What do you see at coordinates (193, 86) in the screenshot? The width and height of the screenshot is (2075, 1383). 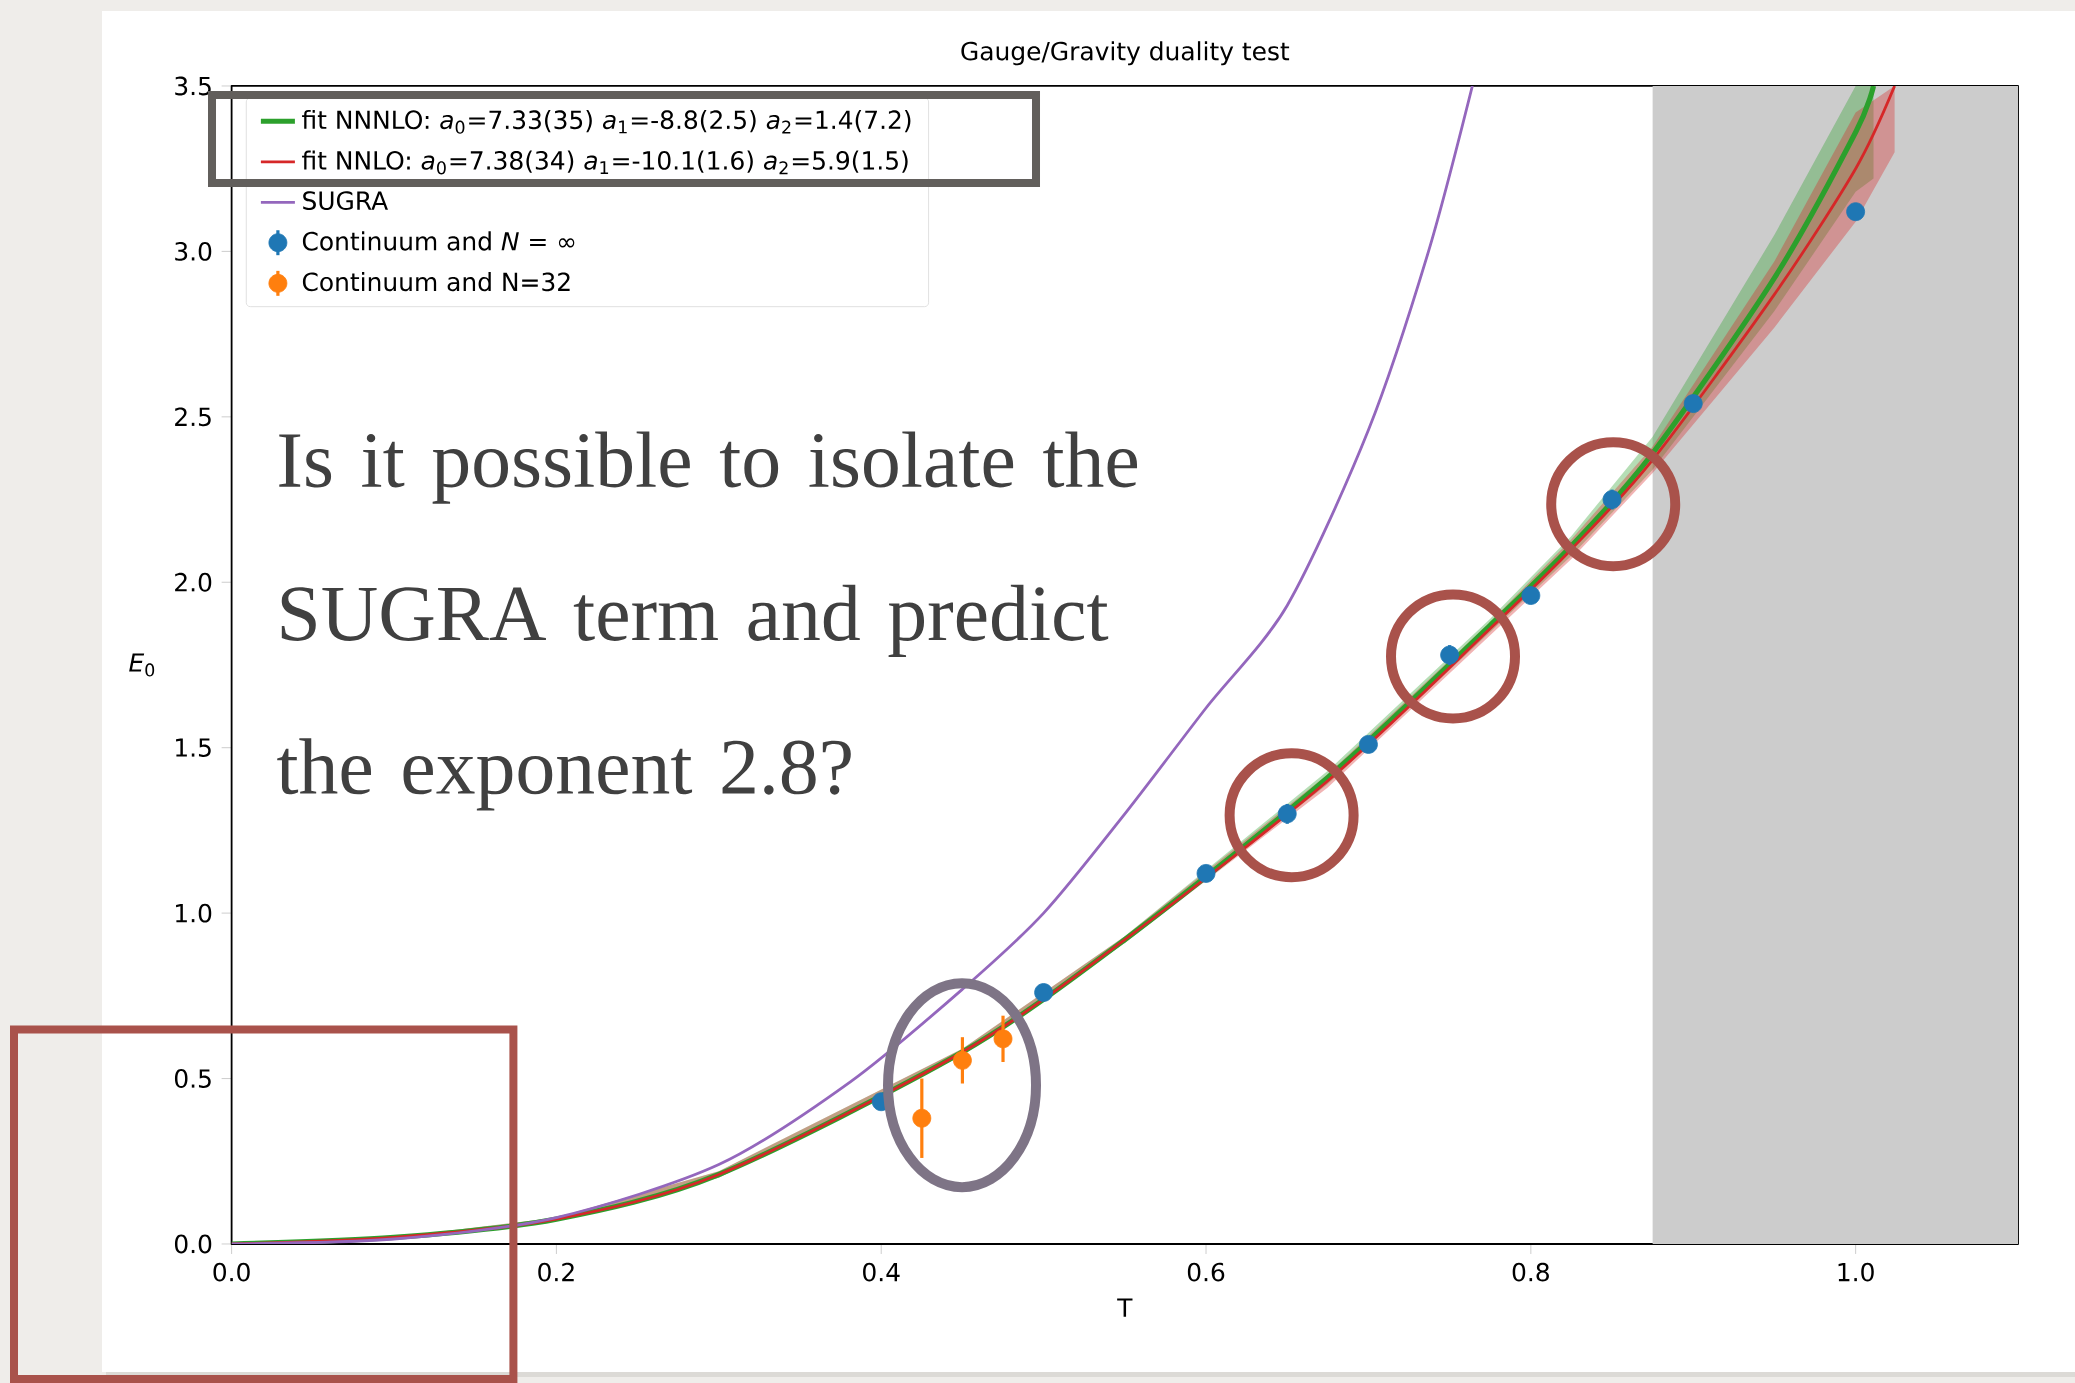 I see `y-tick-label: 3.5` at bounding box center [193, 86].